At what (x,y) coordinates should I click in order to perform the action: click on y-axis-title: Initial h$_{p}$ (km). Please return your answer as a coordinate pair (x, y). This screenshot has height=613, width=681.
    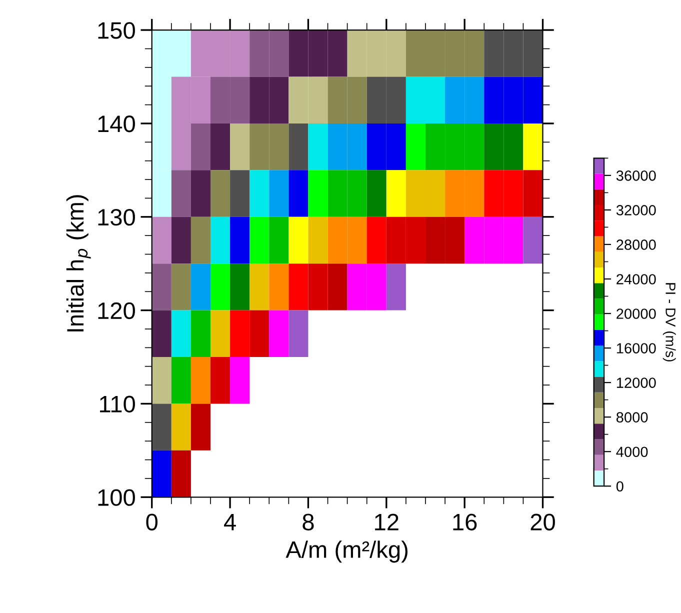
    Looking at the image, I should click on (78, 263).